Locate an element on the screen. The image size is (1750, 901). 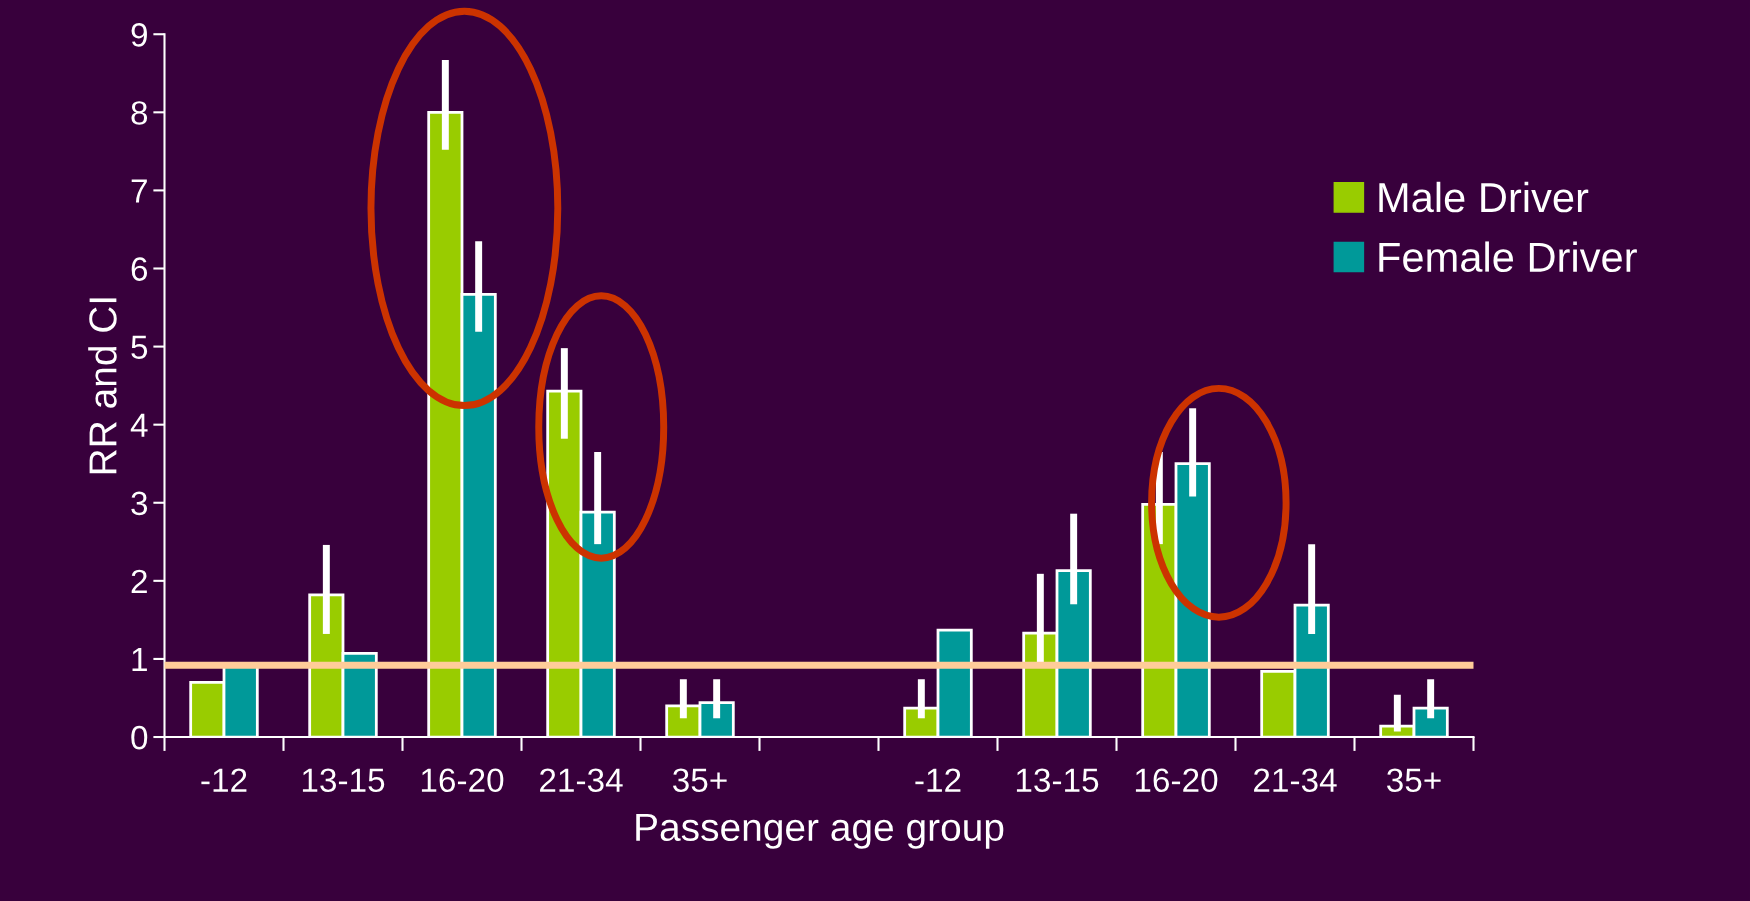
y-tick-label: 0 is located at coordinates (139, 737).